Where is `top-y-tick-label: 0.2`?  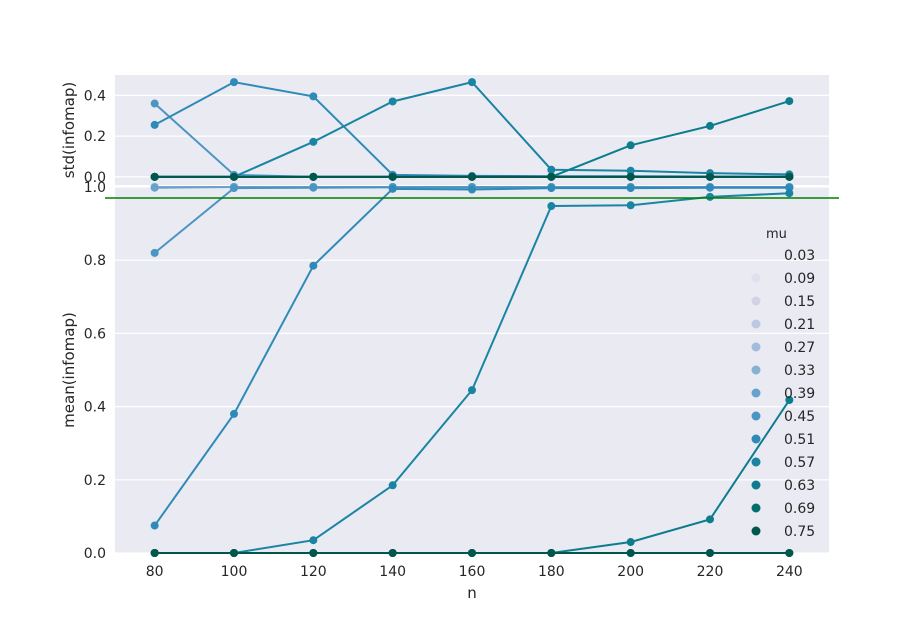
top-y-tick-label: 0.2 is located at coordinates (95, 137).